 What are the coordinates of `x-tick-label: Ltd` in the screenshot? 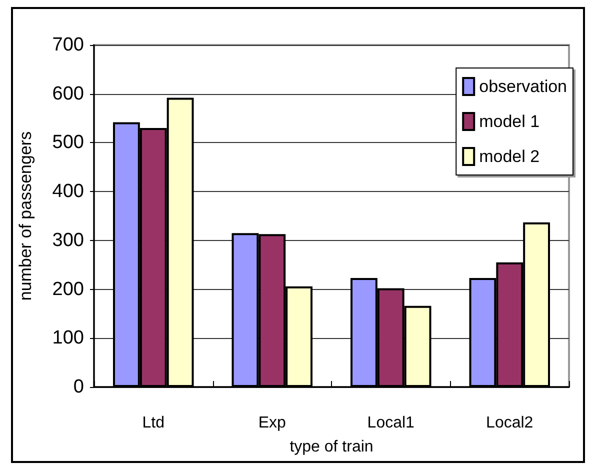 It's located at (153, 423).